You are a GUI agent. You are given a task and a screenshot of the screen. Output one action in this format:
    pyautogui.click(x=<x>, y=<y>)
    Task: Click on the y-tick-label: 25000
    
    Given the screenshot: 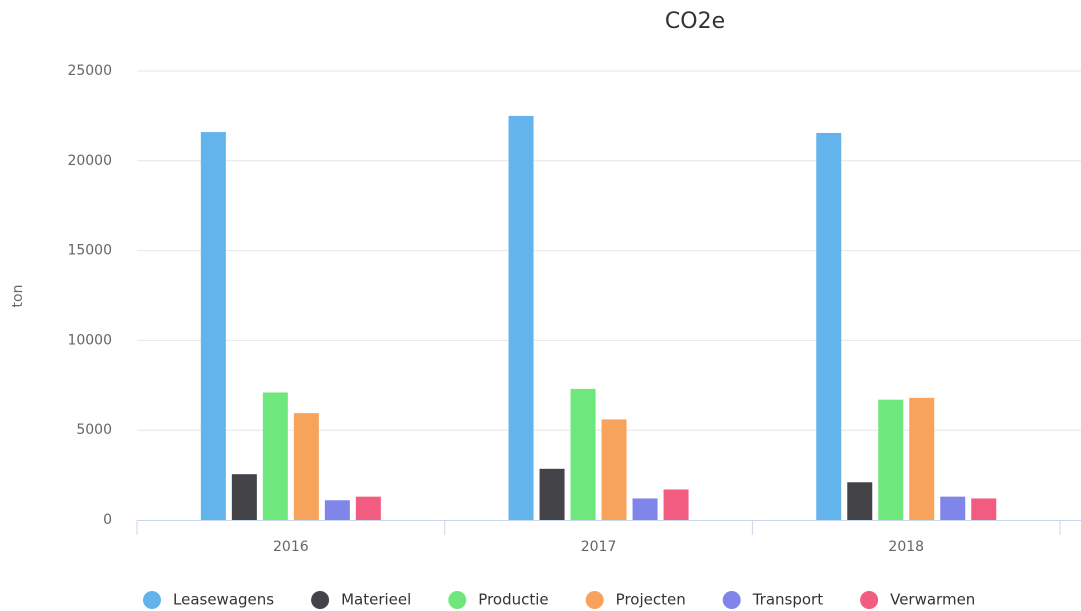 What is the action you would take?
    pyautogui.click(x=89, y=71)
    